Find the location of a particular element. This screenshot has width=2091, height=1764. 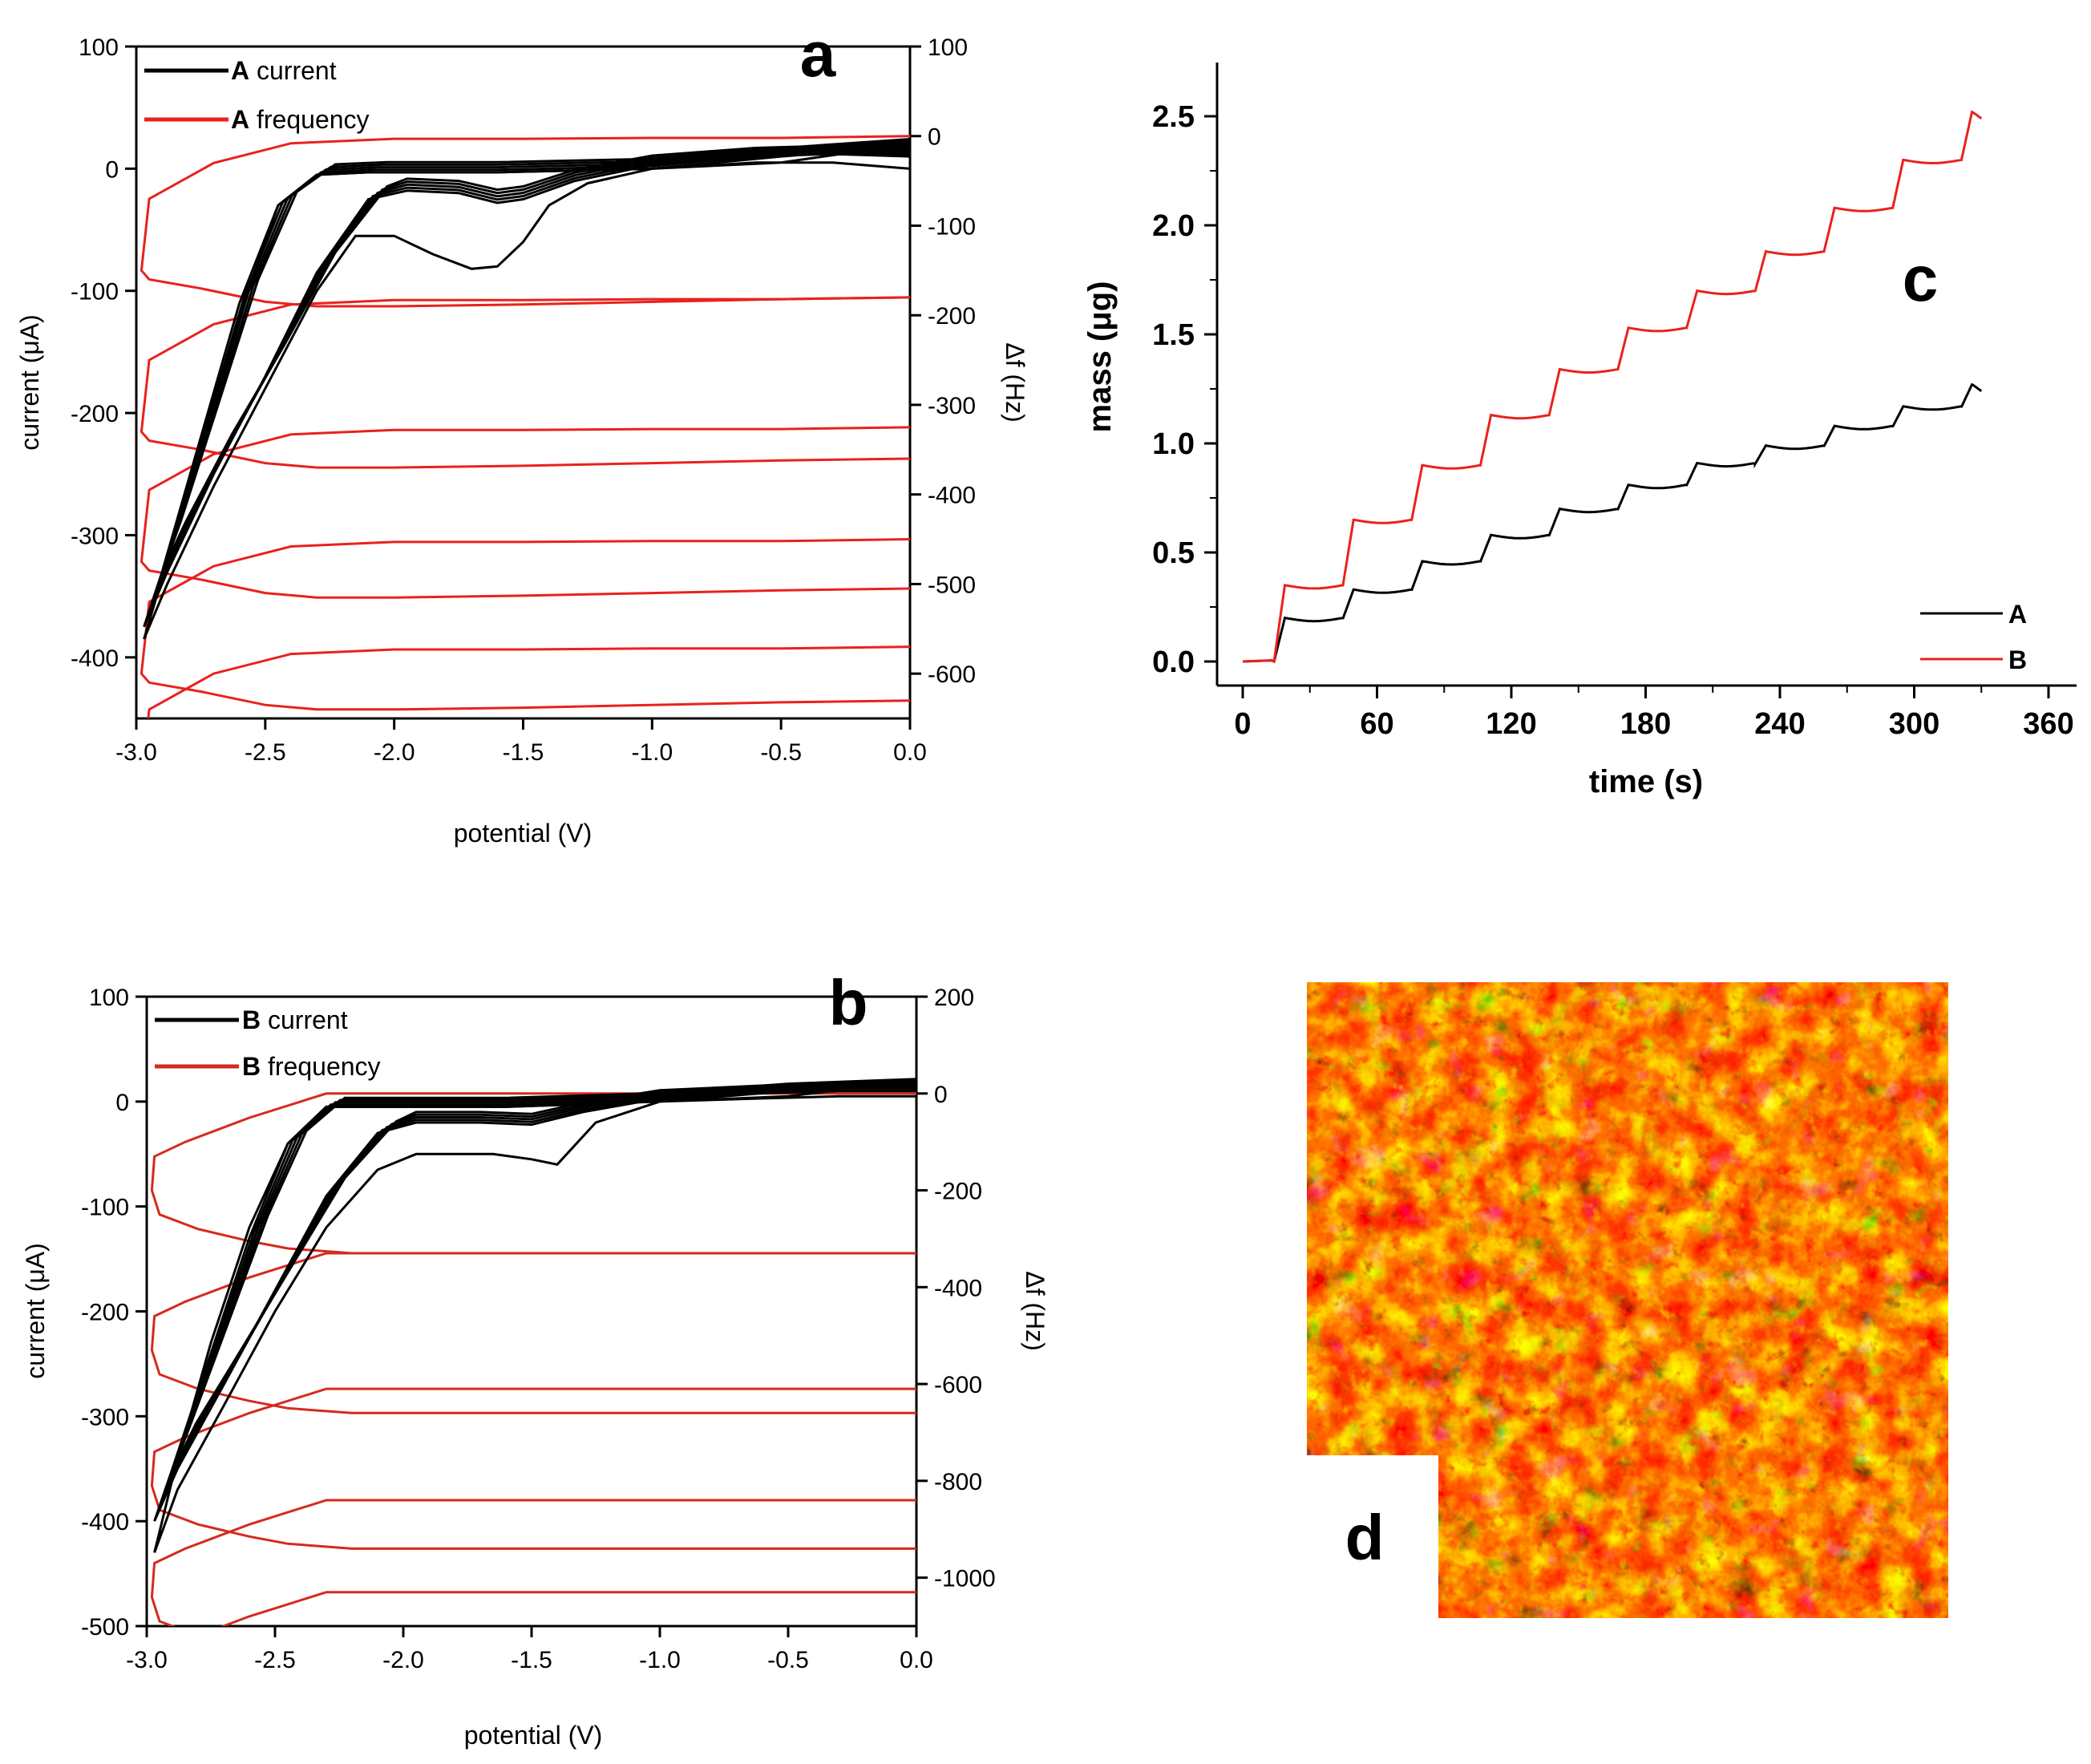

panel-b-legend: B current B frequency is located at coordinates (268, 1043).